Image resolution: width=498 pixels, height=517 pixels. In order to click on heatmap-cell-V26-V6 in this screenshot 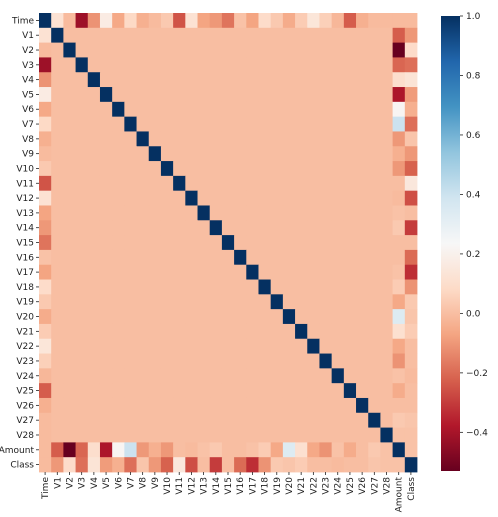, I will do `click(118, 405)`.